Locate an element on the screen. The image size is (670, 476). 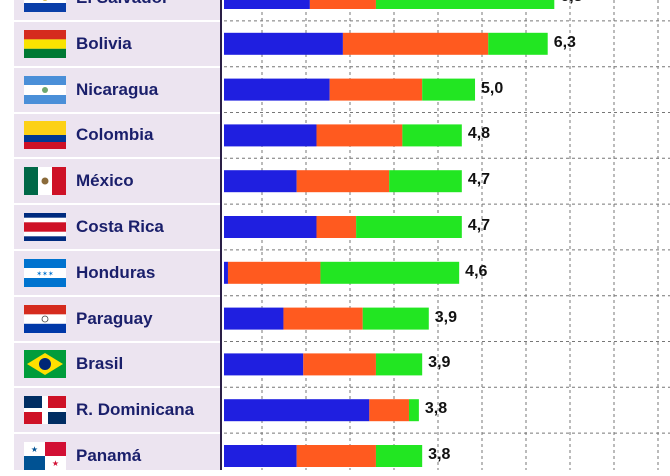
country-row-label: México is located at coordinates (117, 181).